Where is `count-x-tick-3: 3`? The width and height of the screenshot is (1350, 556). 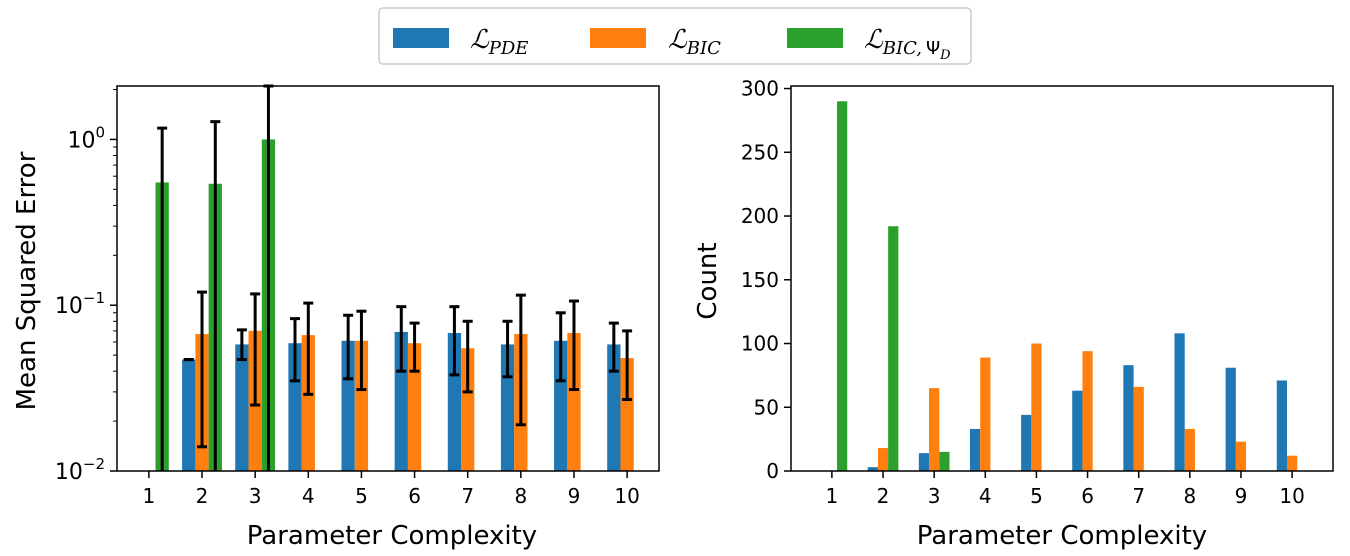 count-x-tick-3: 3 is located at coordinates (934, 489).